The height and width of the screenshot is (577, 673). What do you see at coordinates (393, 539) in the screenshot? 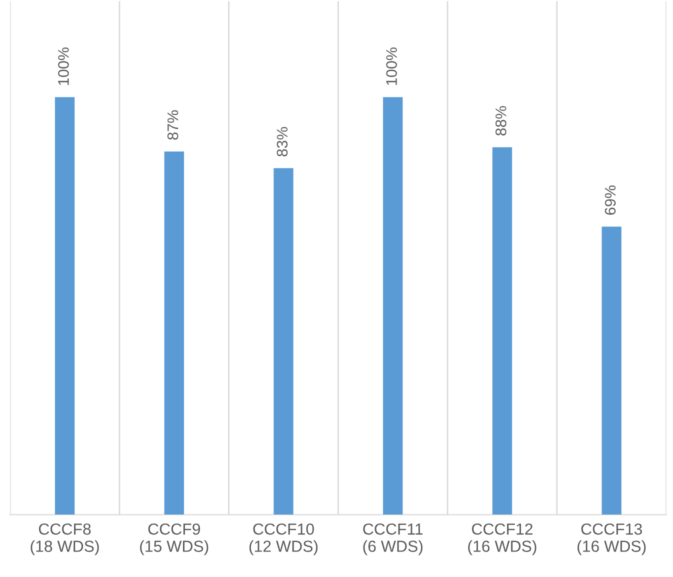
I see `x-tick-label: CCCF11 (6 WDS)` at bounding box center [393, 539].